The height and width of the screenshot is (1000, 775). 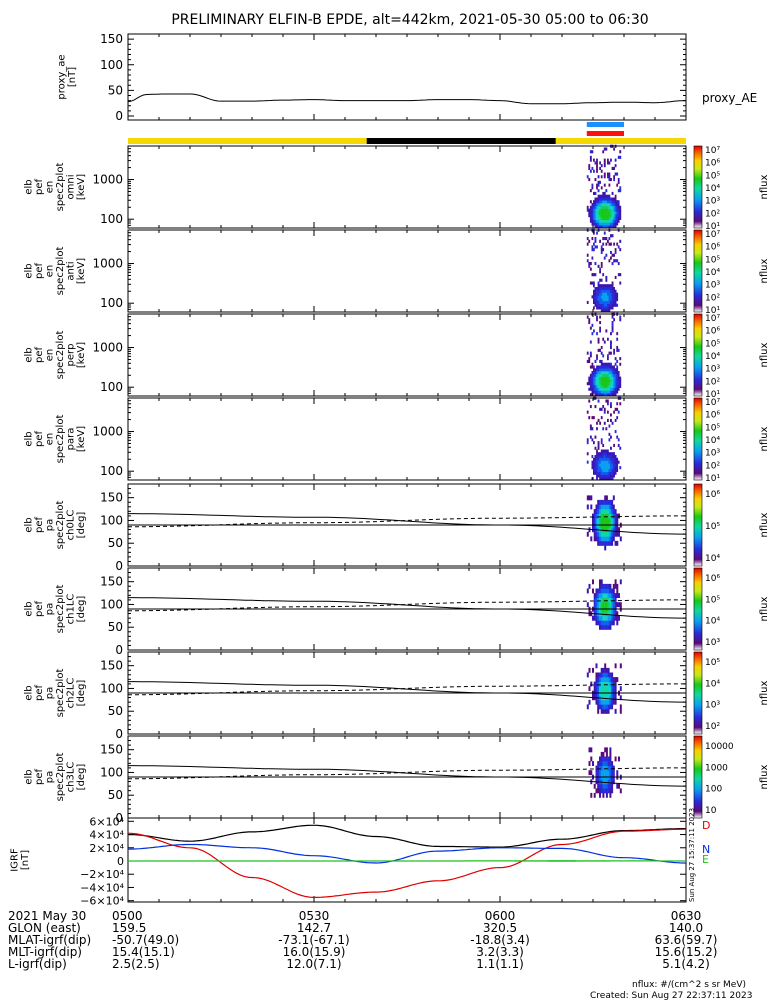 I want to click on colorbar-tick-label: 10², so click(x=712, y=466).